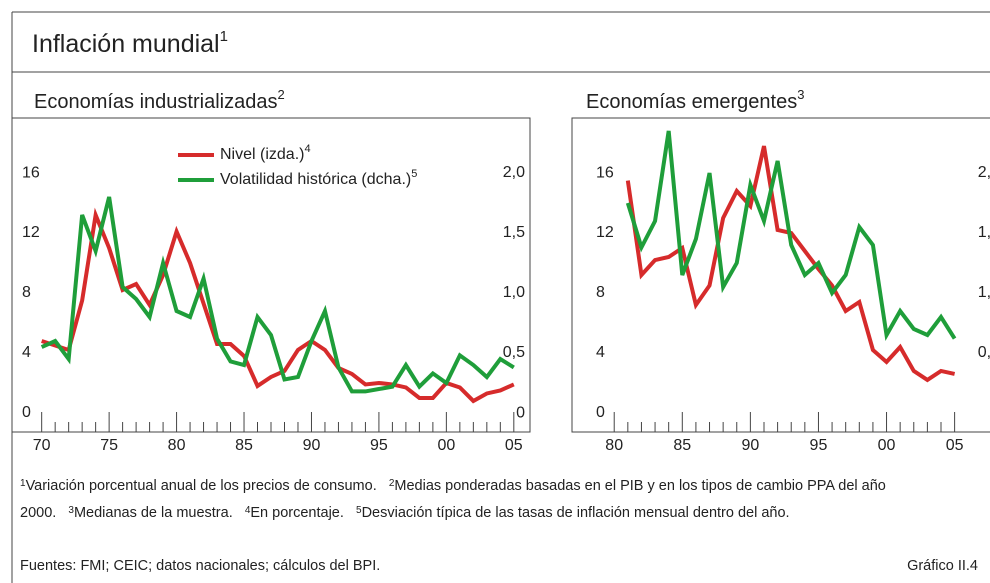 This screenshot has height=583, width=990. I want to click on footnote: 4En porcentaje., so click(294, 513).